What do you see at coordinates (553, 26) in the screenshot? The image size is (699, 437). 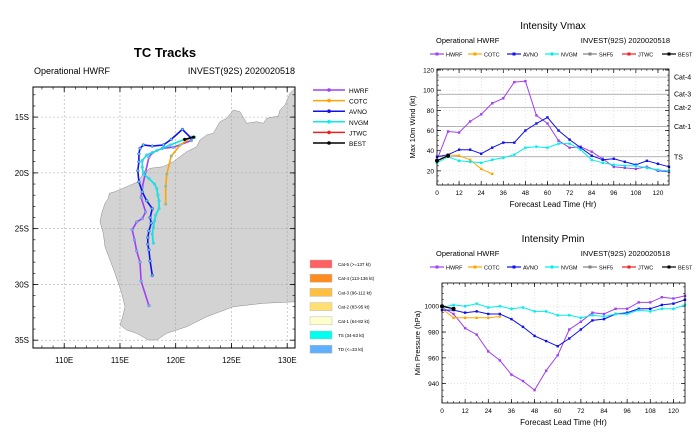 I see `chart-title: Intensity Vmax` at bounding box center [553, 26].